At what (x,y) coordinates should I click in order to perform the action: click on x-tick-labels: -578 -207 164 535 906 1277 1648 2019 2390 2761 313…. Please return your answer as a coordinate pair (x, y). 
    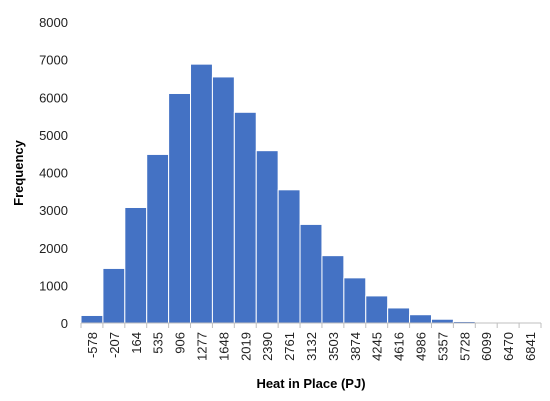
    Looking at the image, I should click on (311, 346).